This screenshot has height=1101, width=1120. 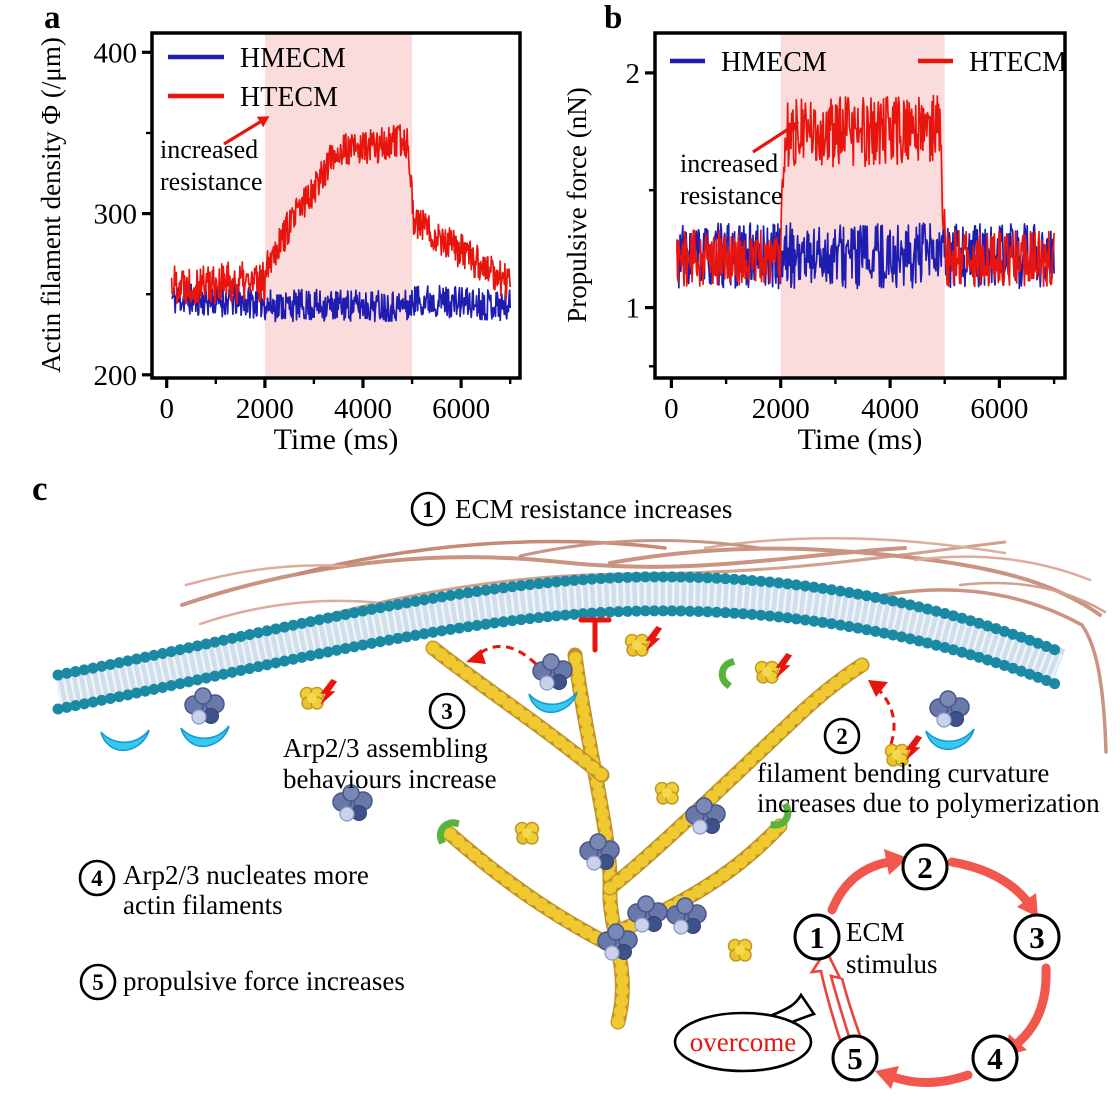 What do you see at coordinates (40, 488) in the screenshot?
I see `panel-label-c: c` at bounding box center [40, 488].